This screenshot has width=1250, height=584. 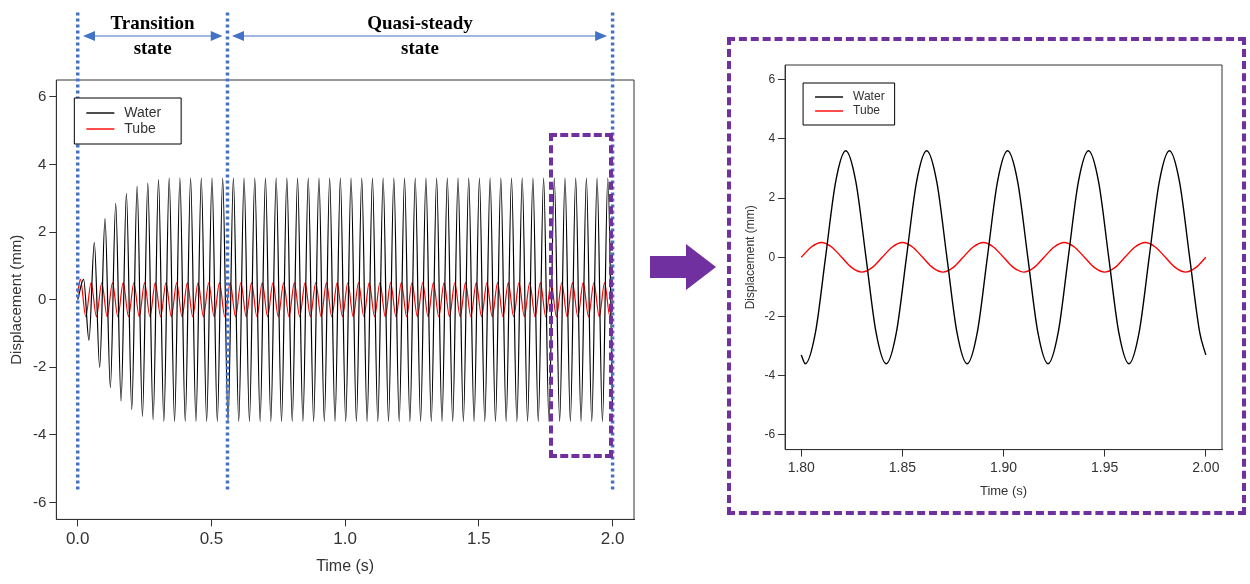 What do you see at coordinates (345, 539) in the screenshot?
I see `x-tick-label: 1.0` at bounding box center [345, 539].